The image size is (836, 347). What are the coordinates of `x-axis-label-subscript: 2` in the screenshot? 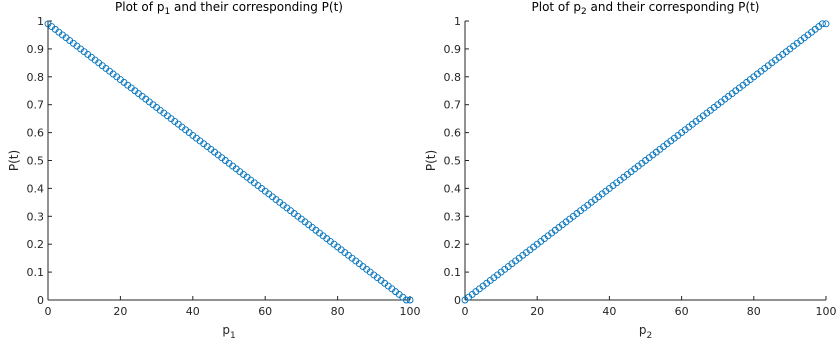 It's located at (649, 336).